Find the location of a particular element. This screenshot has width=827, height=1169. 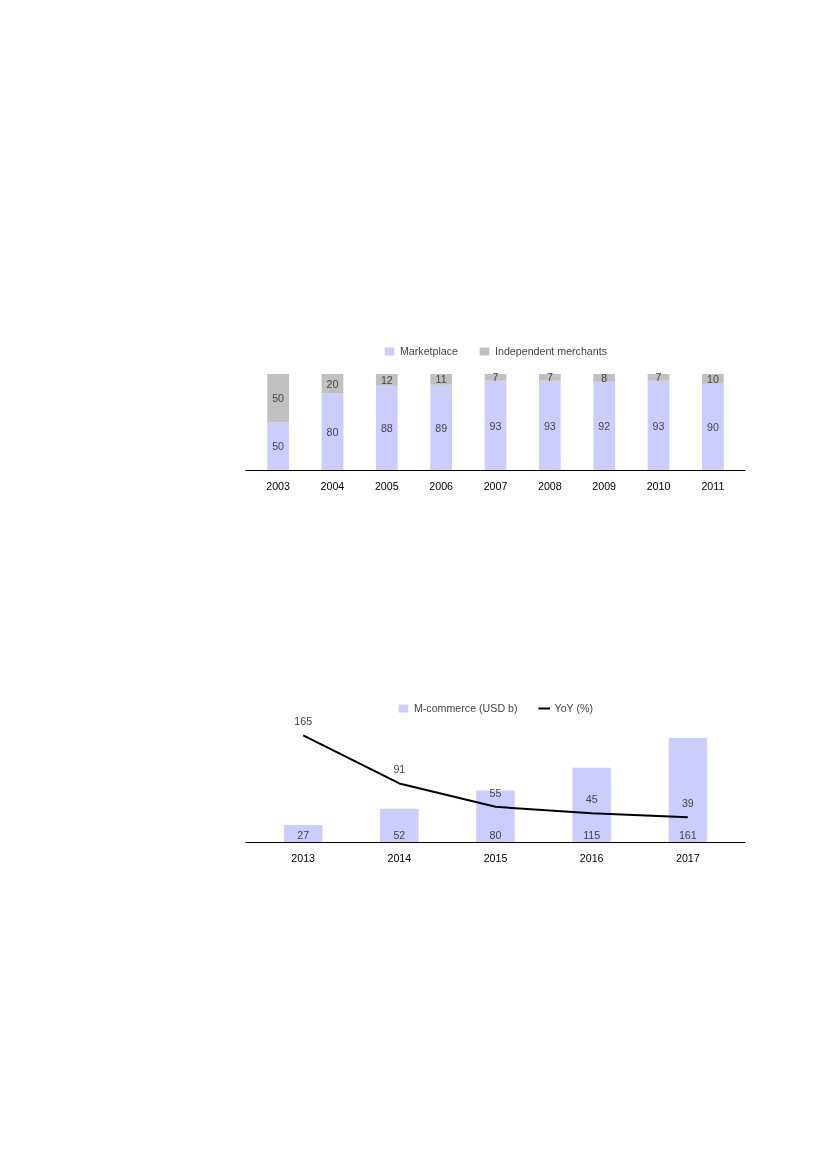

x-tick-label: 2014 is located at coordinates (399, 857).